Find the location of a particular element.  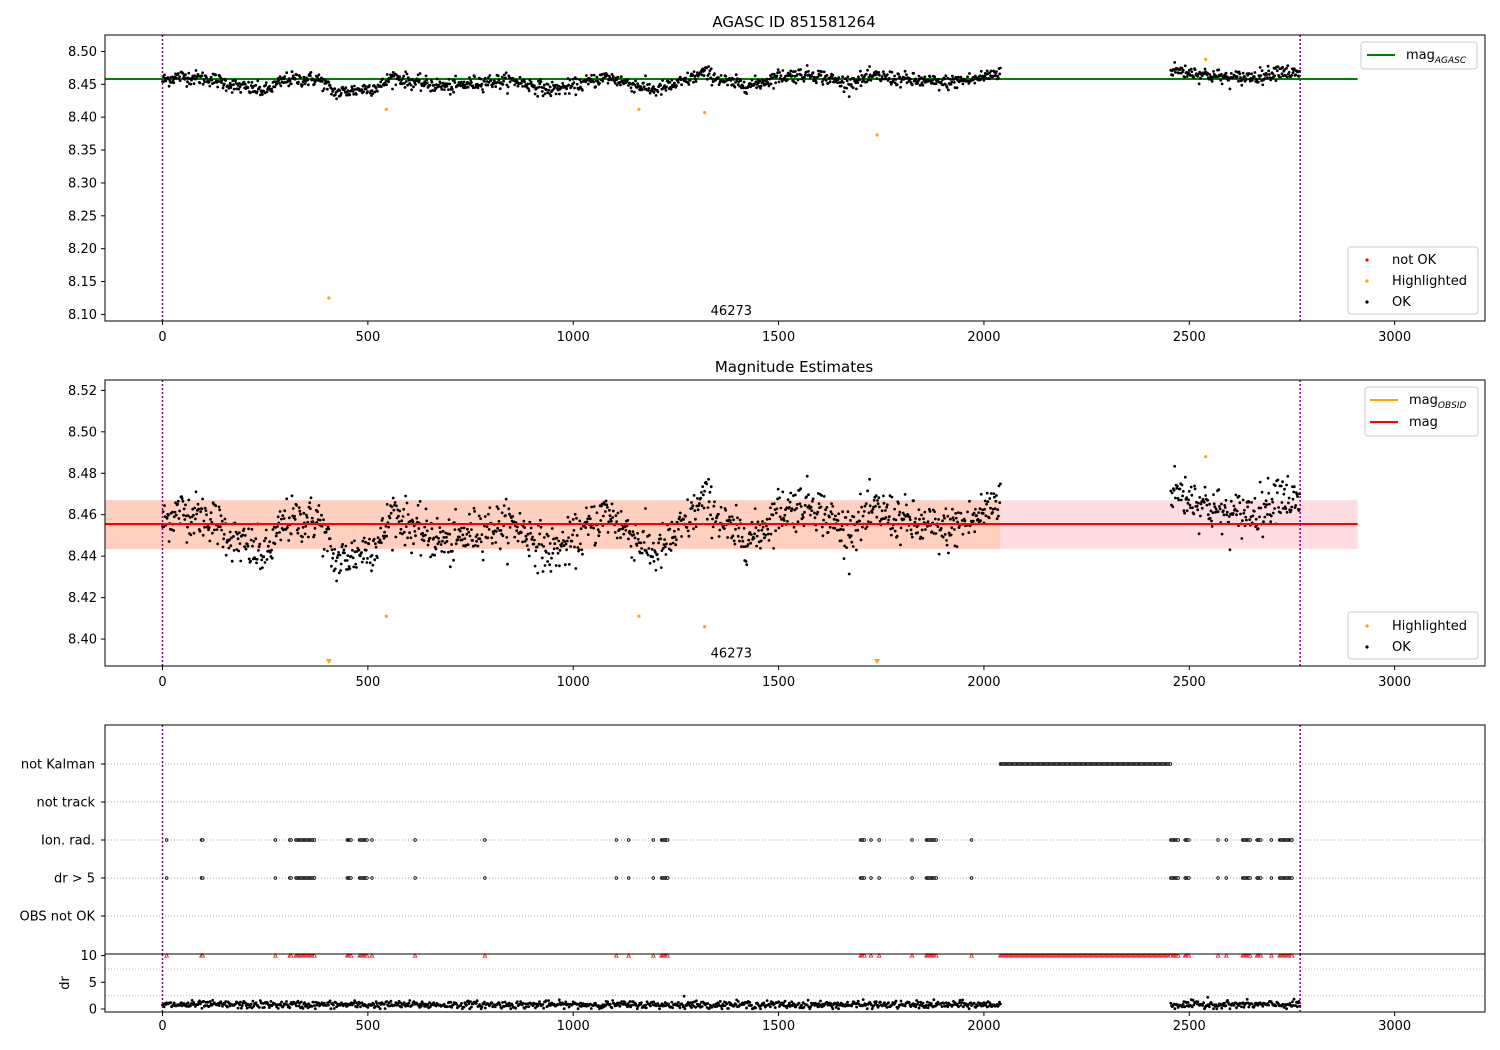

dr-notok-marker is located at coordinates (972, 955).